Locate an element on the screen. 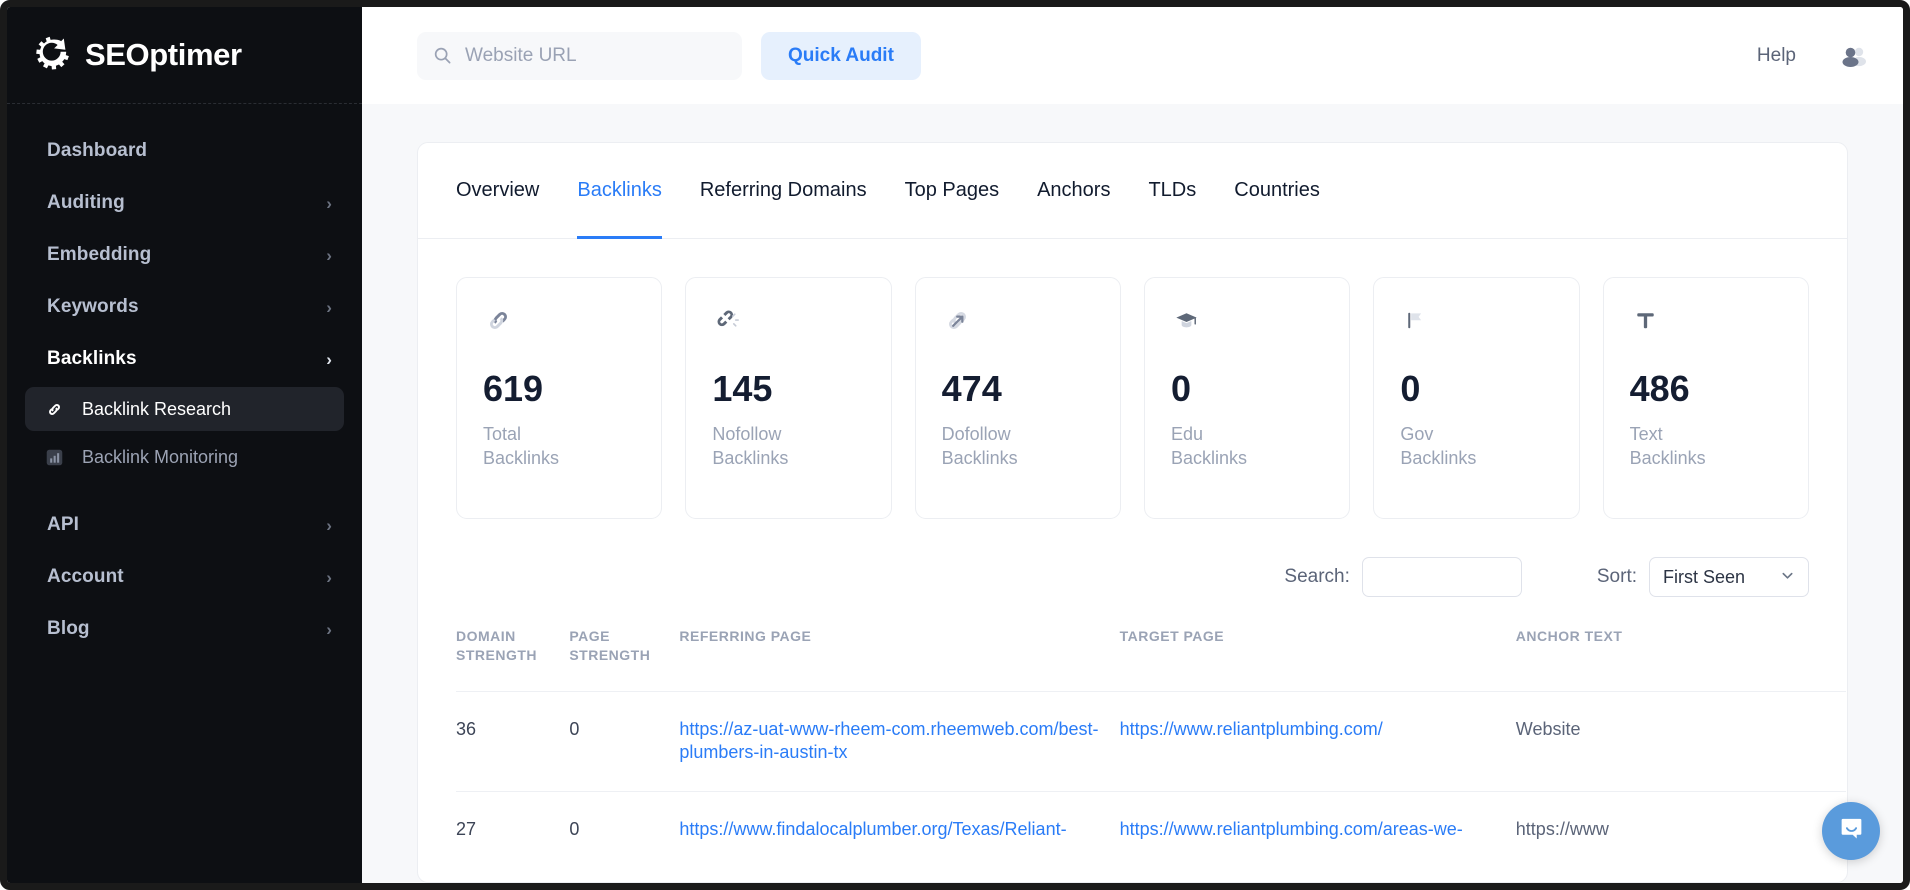 The image size is (1910, 890). sidebar-item-blog: Blog › is located at coordinates (184, 629).